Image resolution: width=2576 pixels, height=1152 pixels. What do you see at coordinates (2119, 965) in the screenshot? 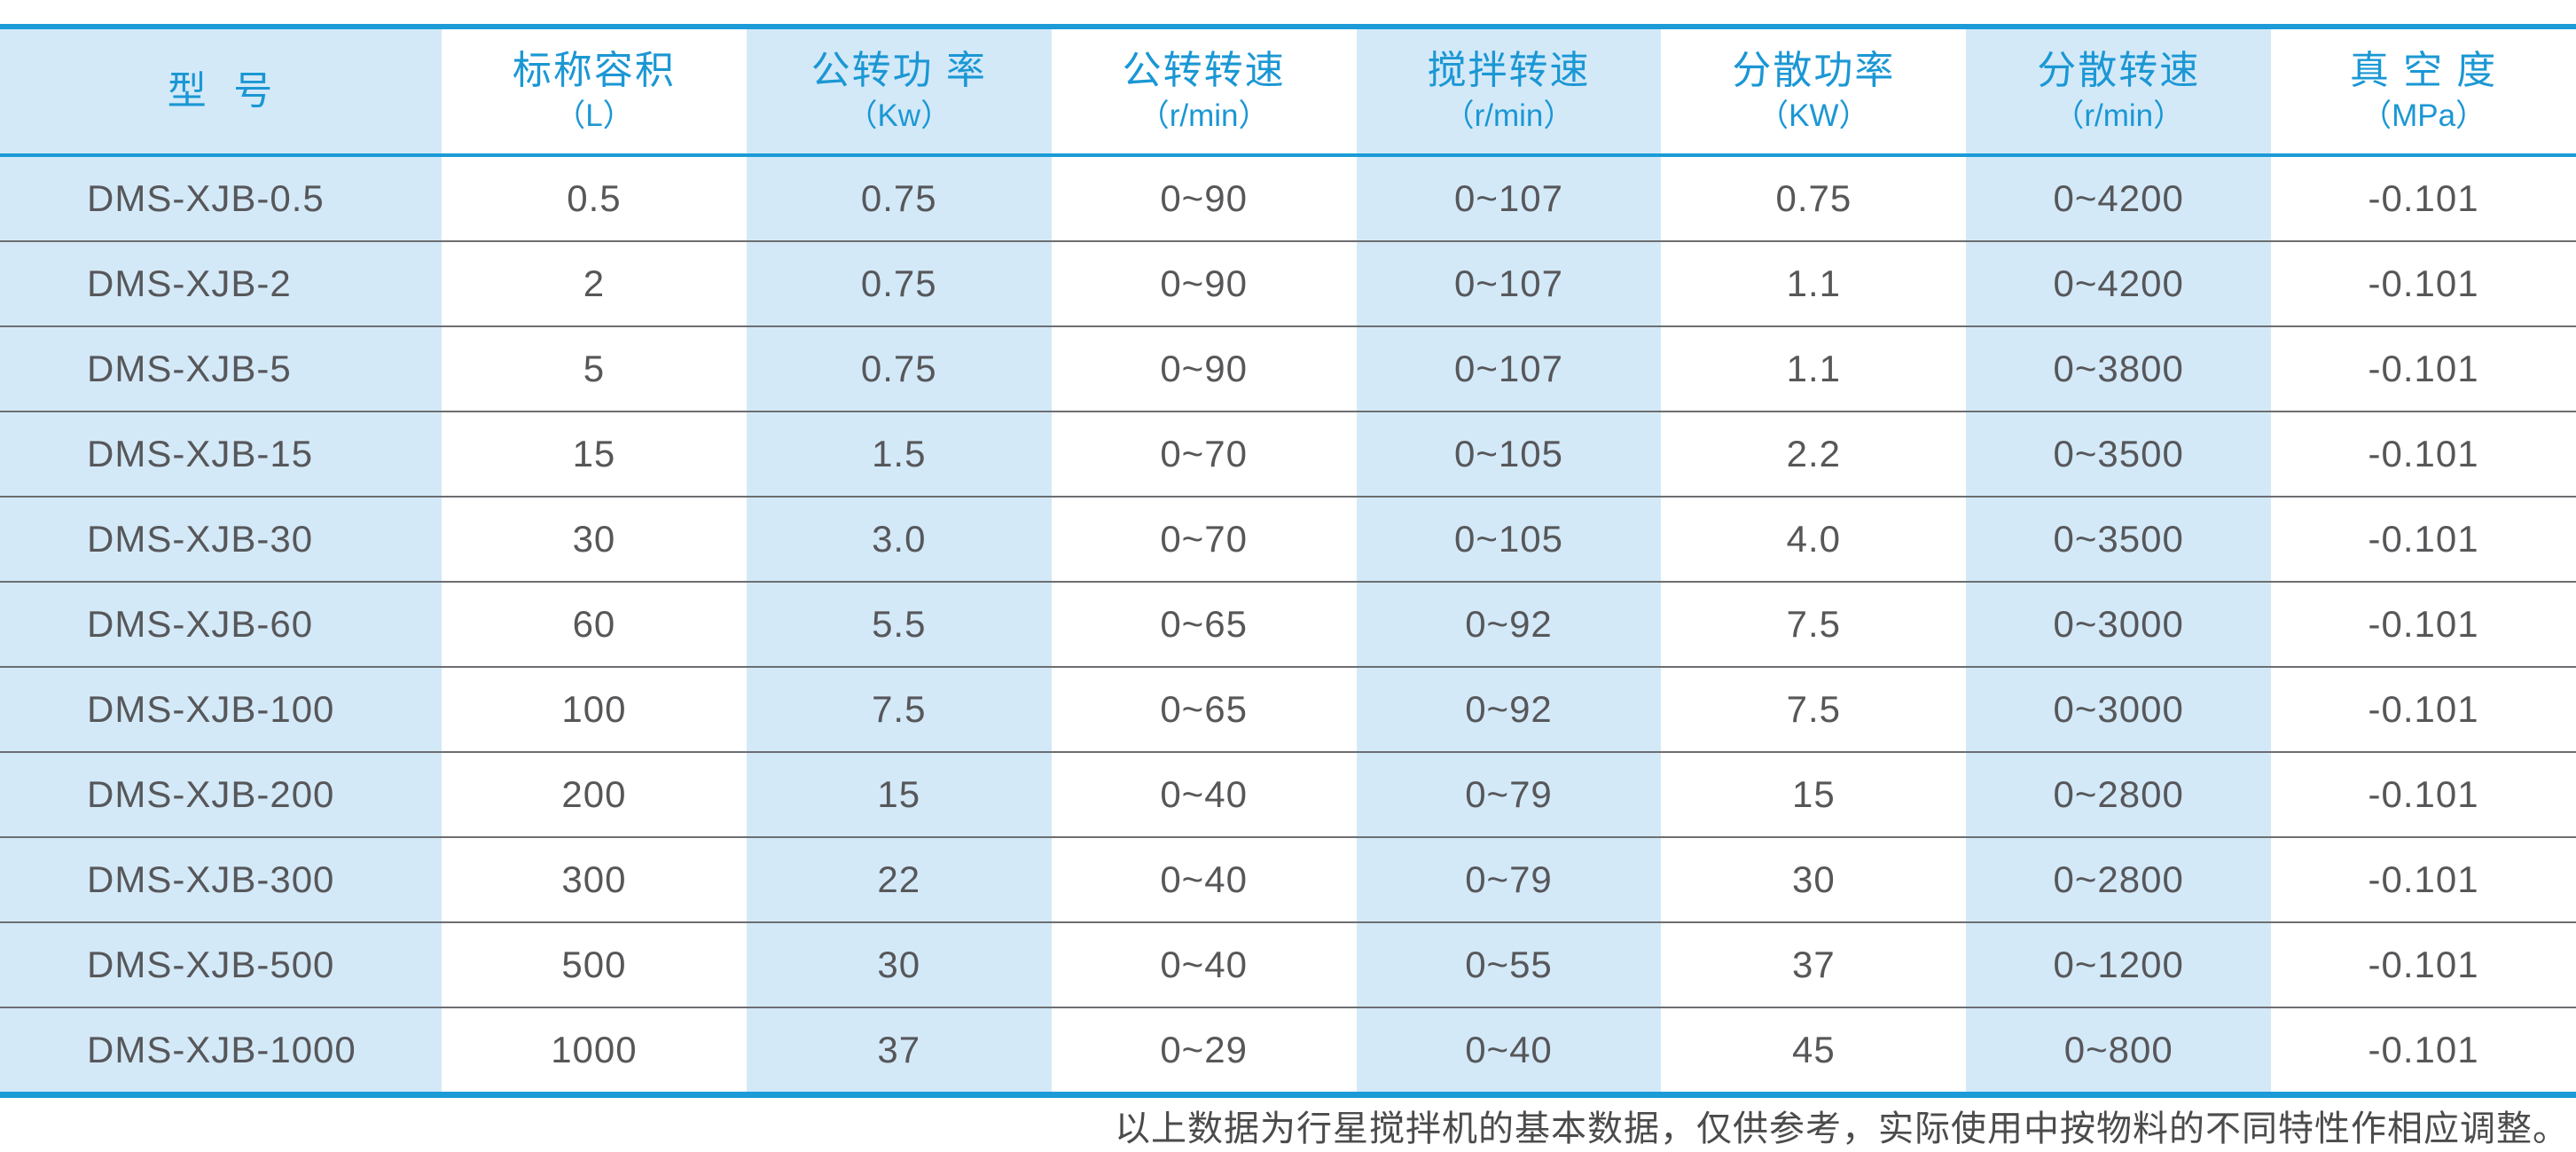
I see `cell-dispersion-speed: 0~1200` at bounding box center [2119, 965].